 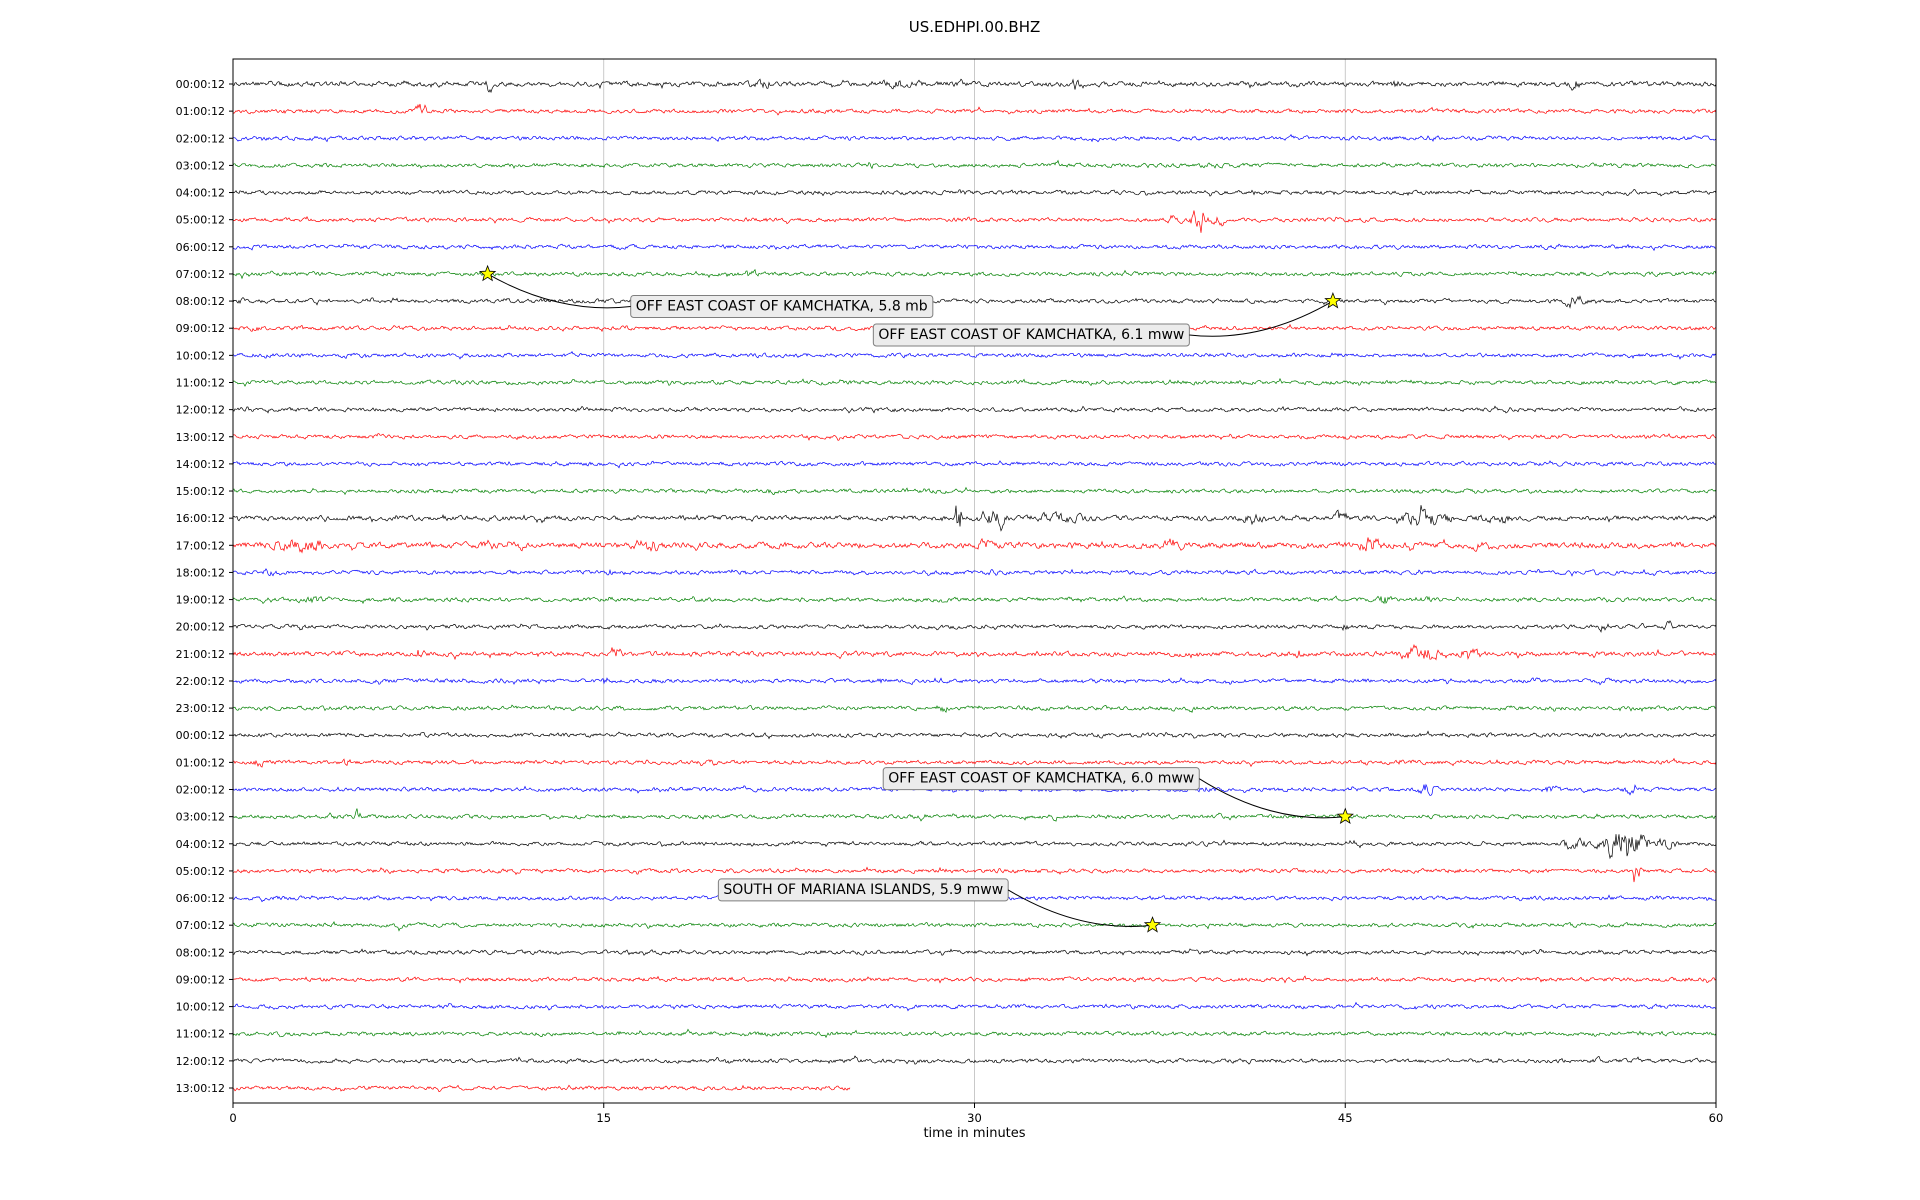 I want to click on row-label: 18:00:12, so click(x=200, y=572).